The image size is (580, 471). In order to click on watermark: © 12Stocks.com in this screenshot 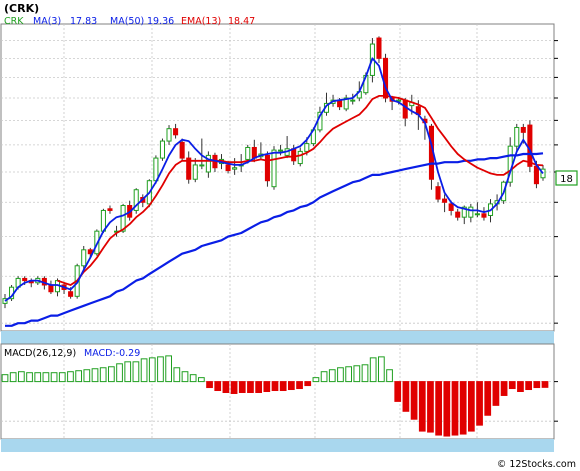, I will do `click(536, 464)`.